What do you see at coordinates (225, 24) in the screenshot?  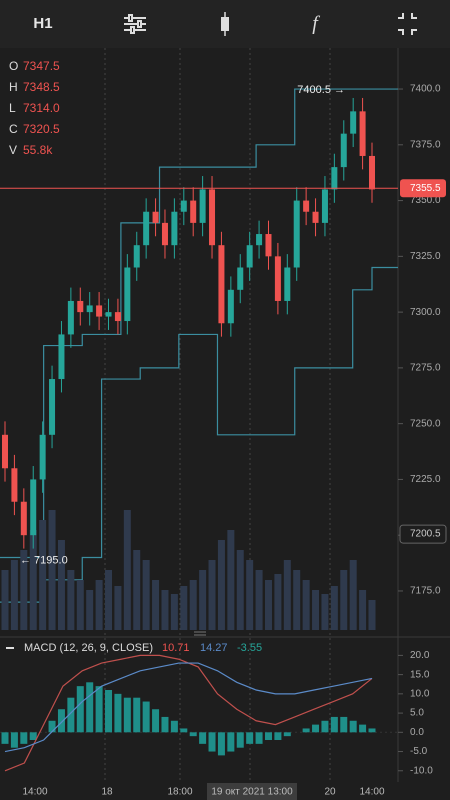 I see `chart-type-icon` at bounding box center [225, 24].